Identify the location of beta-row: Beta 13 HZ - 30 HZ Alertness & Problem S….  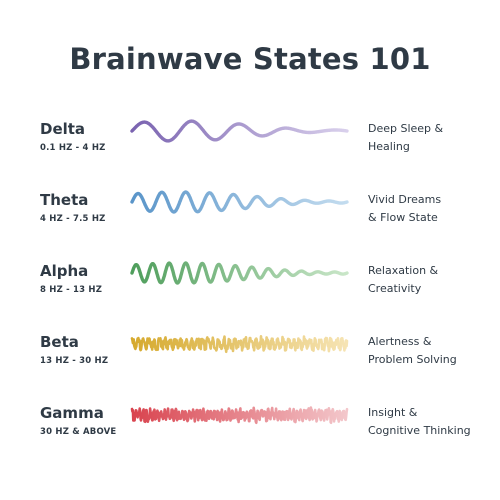
(250, 363).